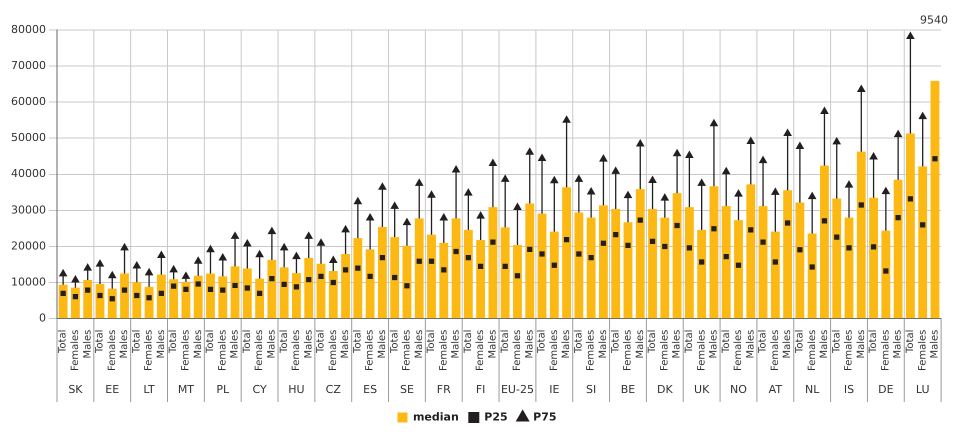  Describe the element at coordinates (223, 389) in the screenshot. I see `text: PL` at that location.